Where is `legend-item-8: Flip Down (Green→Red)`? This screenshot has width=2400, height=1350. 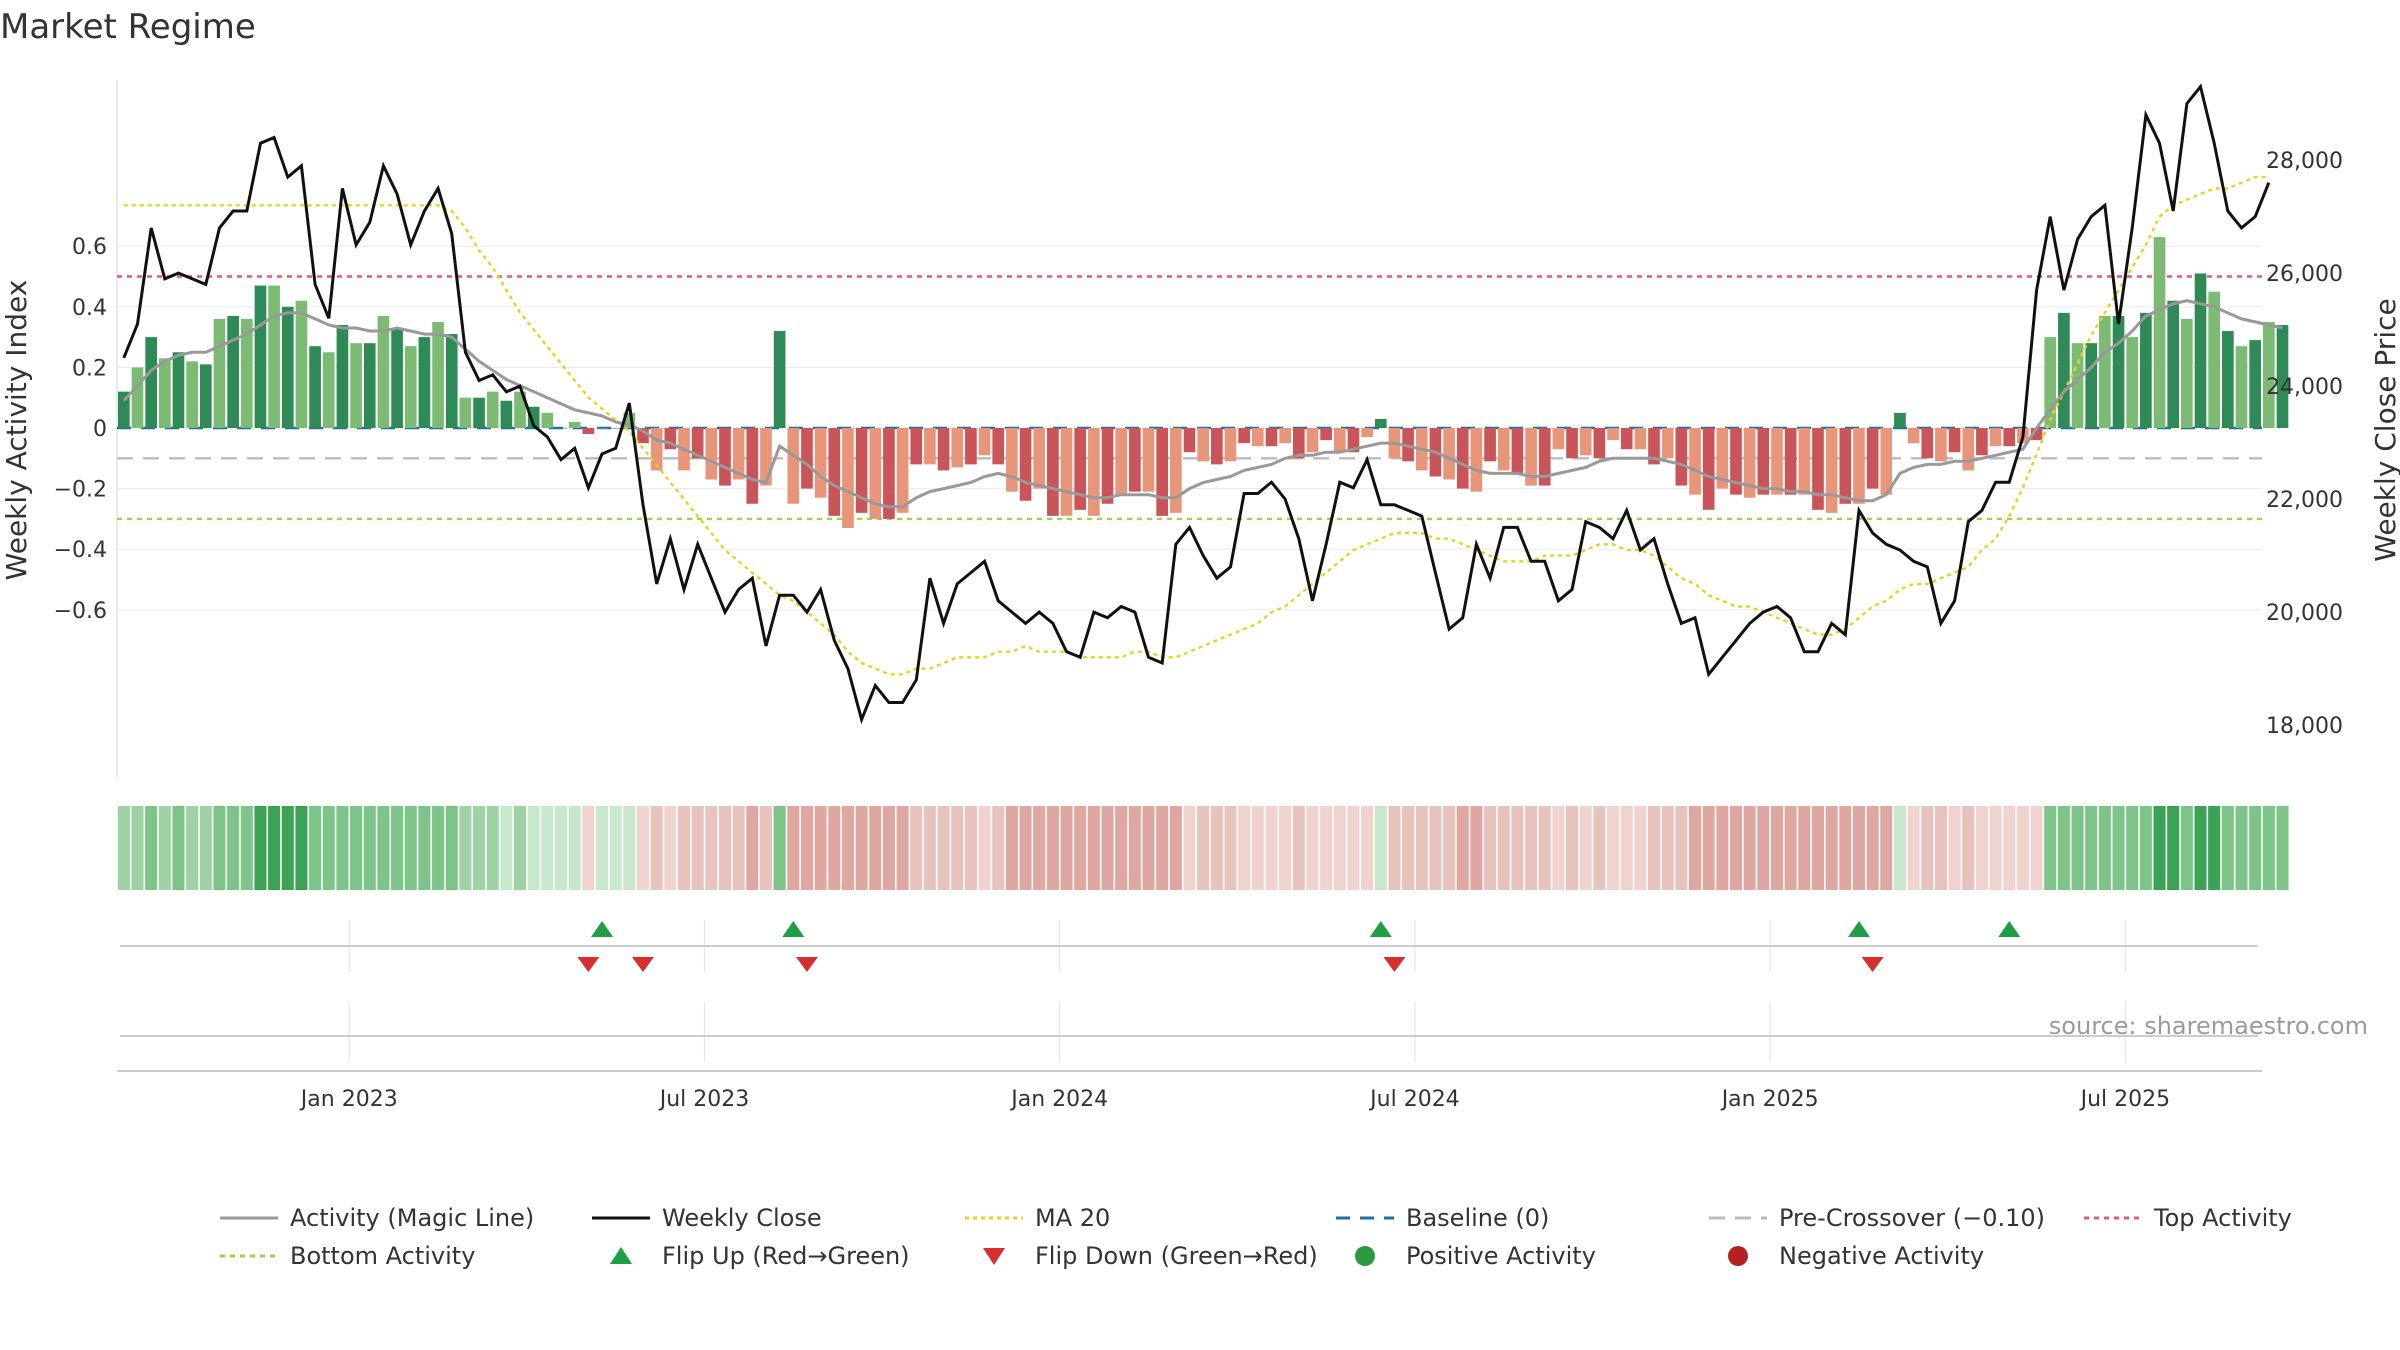
legend-item-8: Flip Down (Green→Red) is located at coordinates (1150, 1256).